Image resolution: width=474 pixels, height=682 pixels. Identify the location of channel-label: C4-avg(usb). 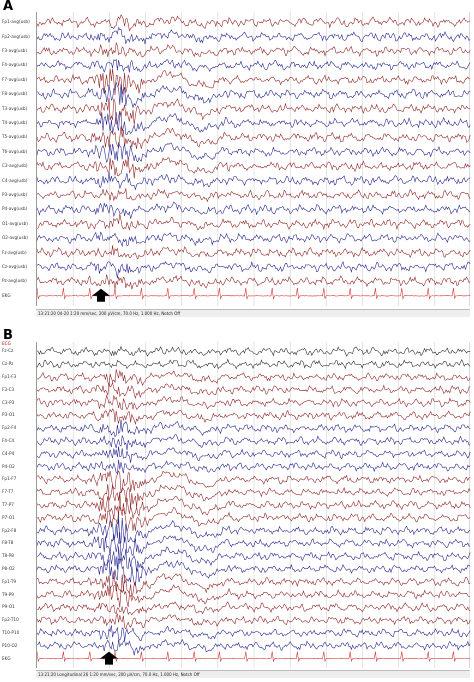
(15, 180).